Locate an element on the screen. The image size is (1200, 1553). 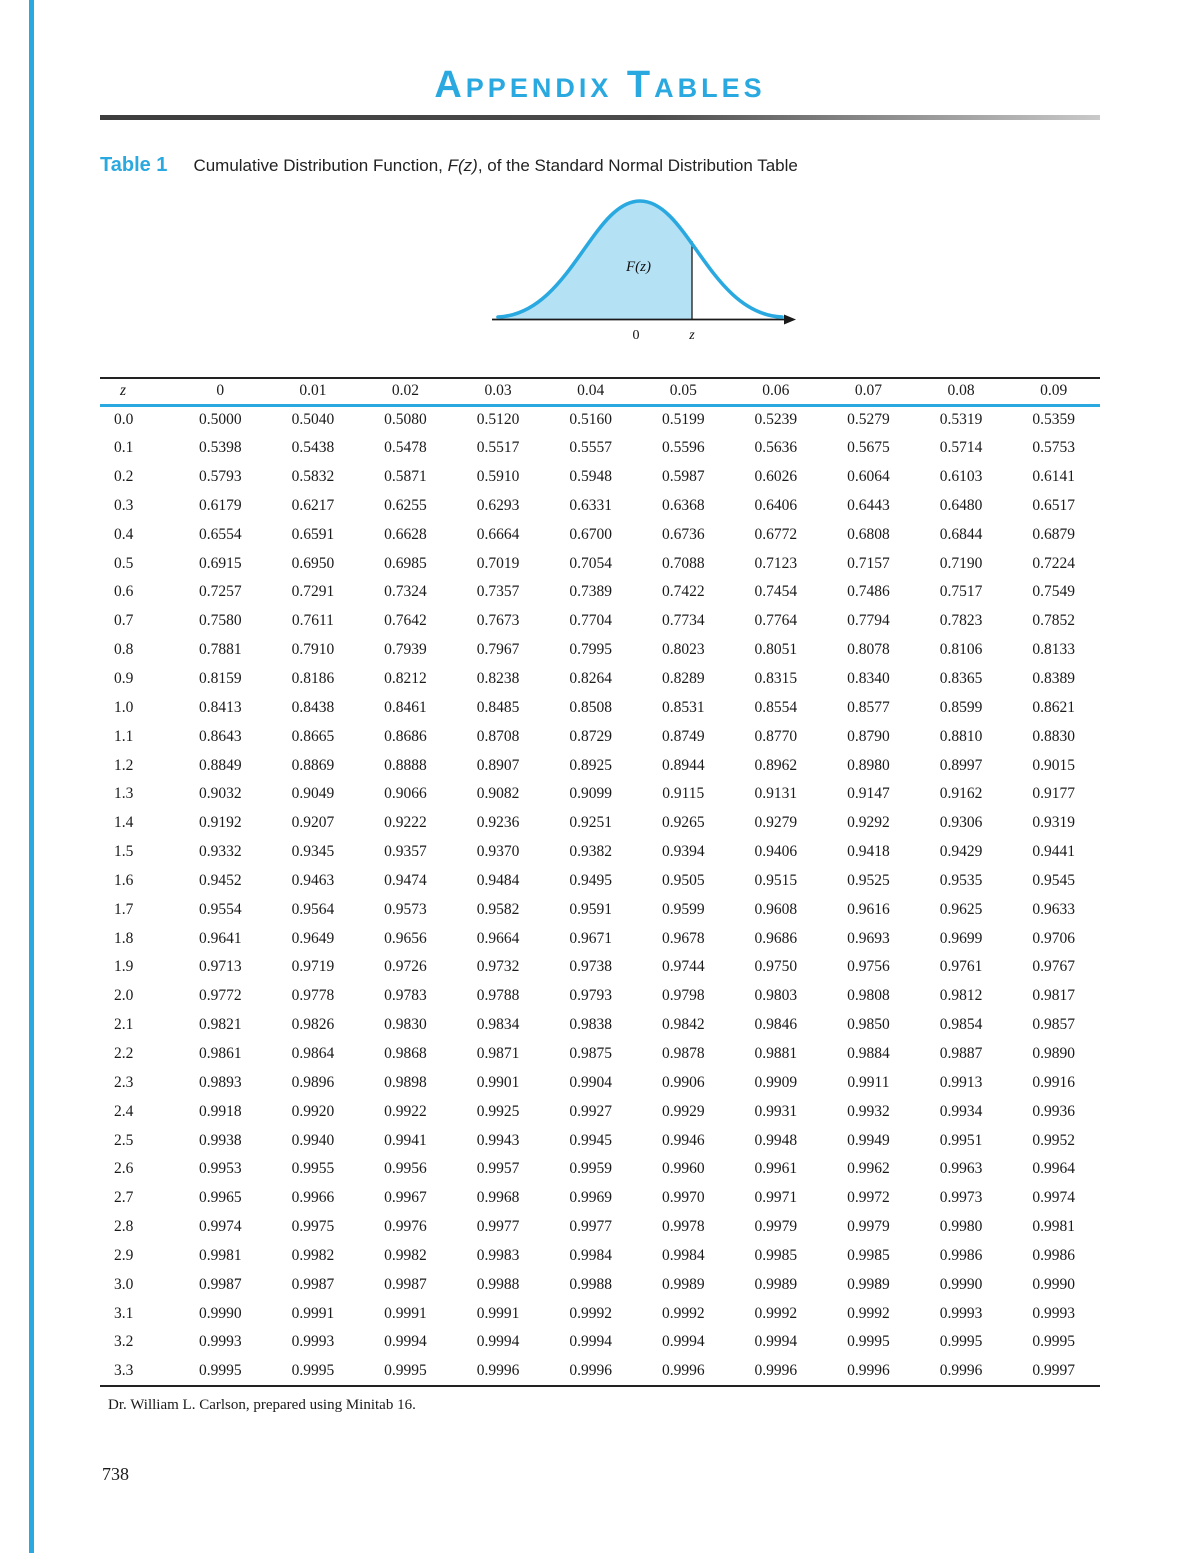
cdf-value-cell: 0.8830 is located at coordinates (1053, 736).